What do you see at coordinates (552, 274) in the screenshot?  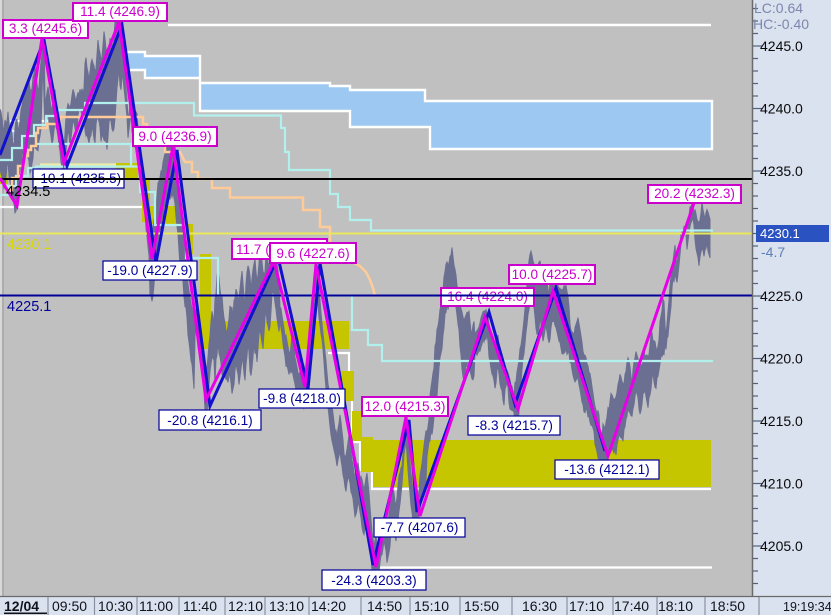 I see `svg-text: 10.0 (4225.7)` at bounding box center [552, 274].